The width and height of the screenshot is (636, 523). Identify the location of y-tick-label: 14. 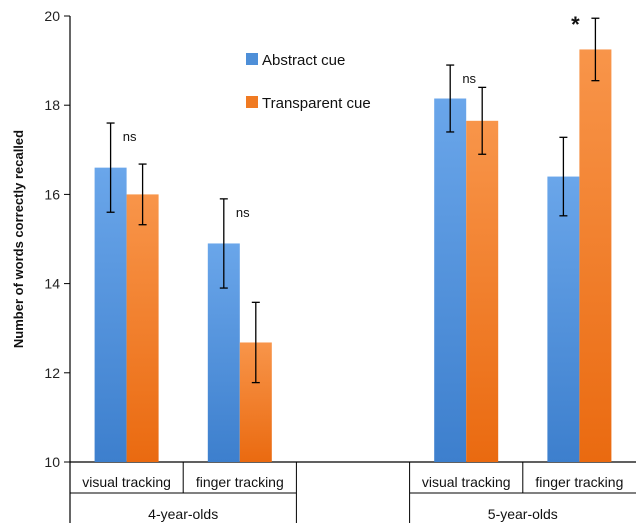
(52, 284).